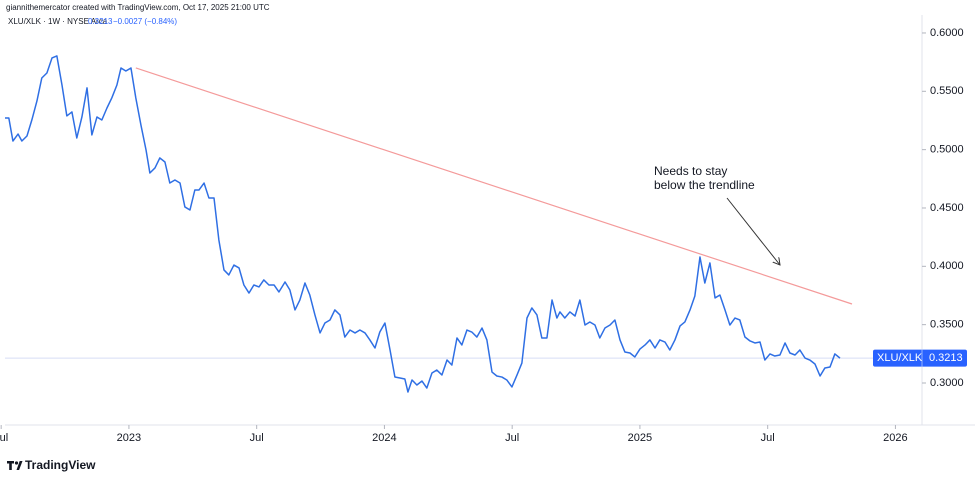 The width and height of the screenshot is (975, 483). I want to click on annotation: below the trendline, so click(704, 185).